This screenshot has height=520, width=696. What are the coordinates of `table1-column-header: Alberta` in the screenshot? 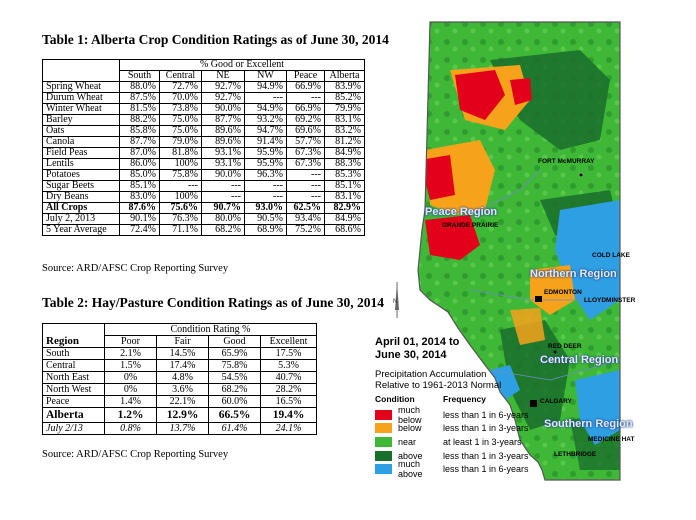 It's located at (344, 76).